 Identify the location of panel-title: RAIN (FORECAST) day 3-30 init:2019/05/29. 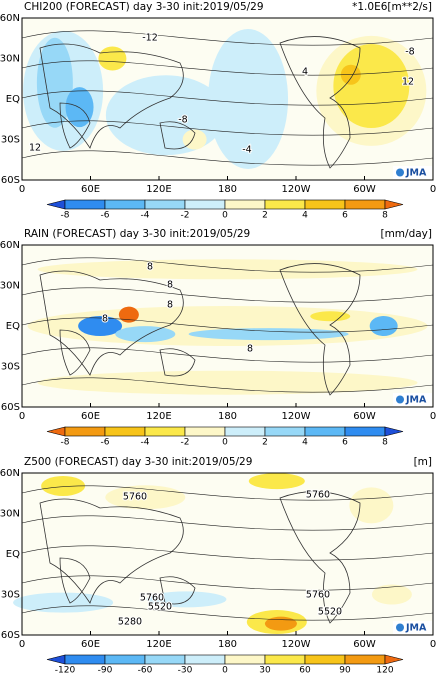
(137, 234).